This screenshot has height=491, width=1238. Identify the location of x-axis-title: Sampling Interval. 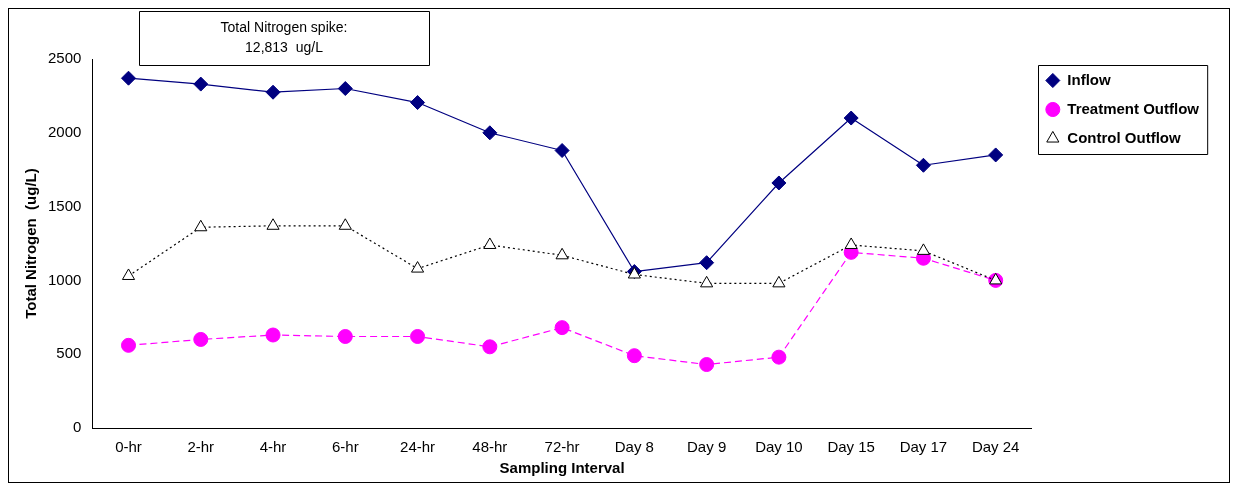
(562, 468).